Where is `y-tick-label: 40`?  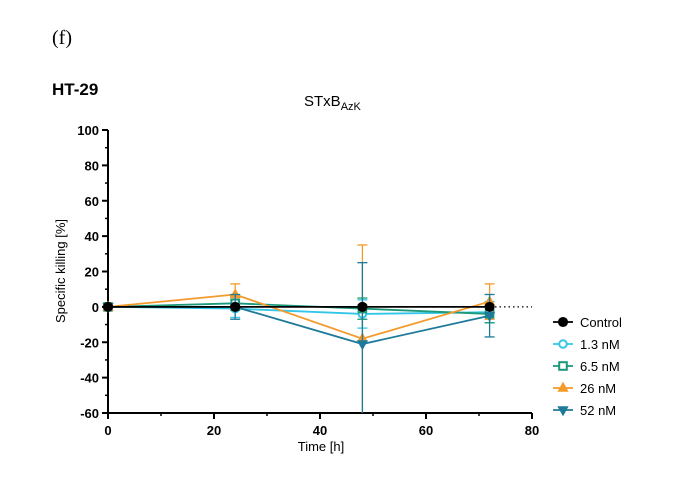
y-tick-label: 40 is located at coordinates (92, 236).